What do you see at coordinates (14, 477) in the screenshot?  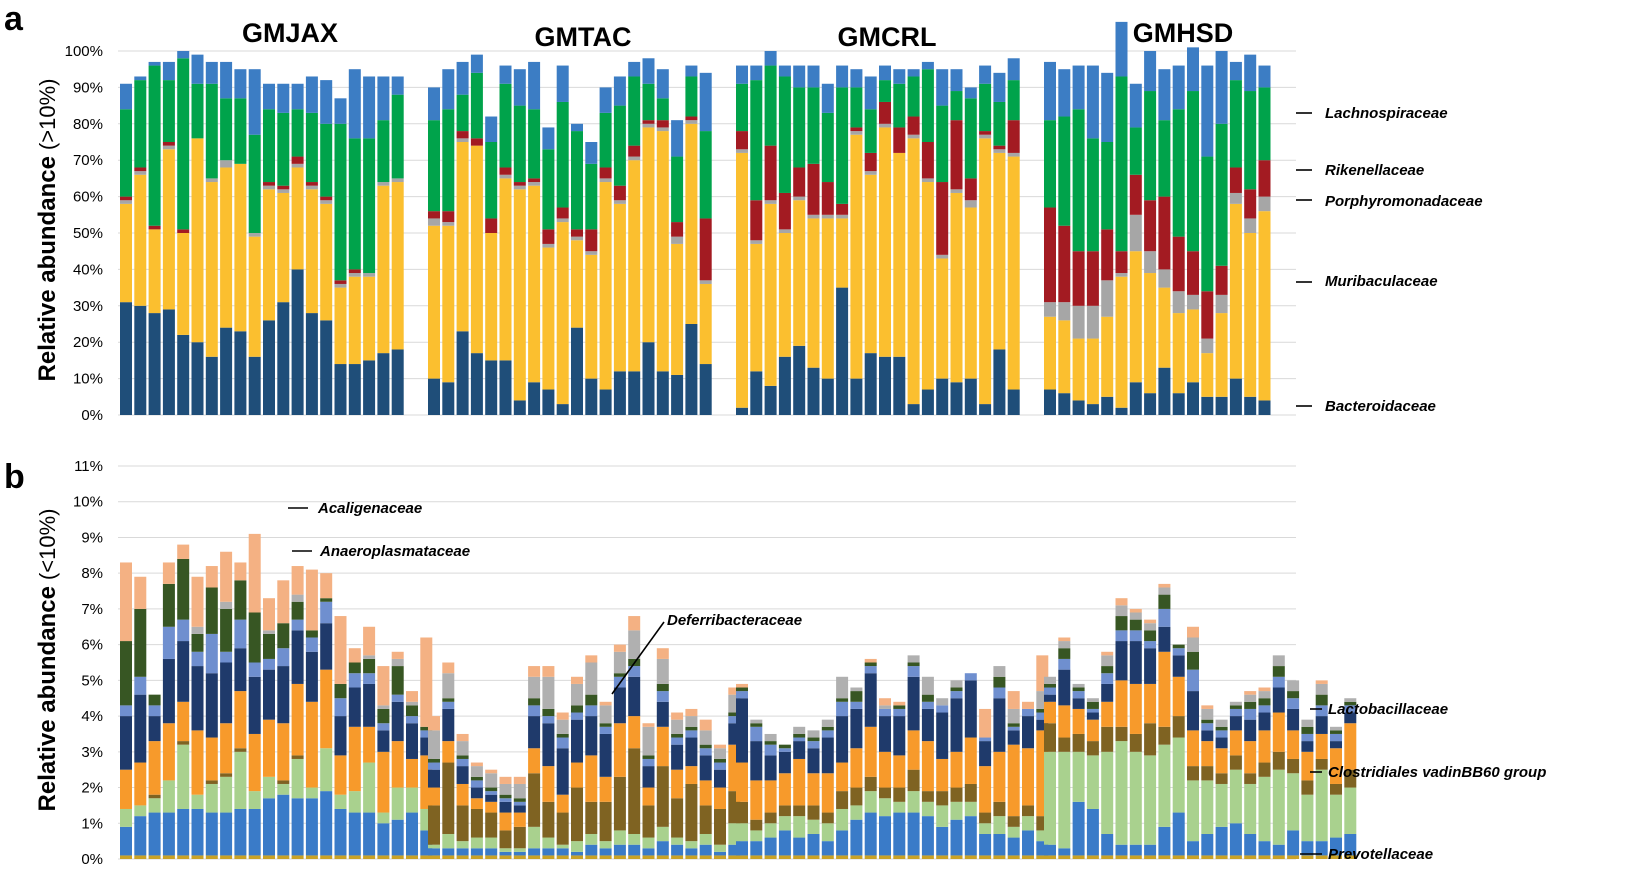 I see `panel-b-letter: b` at bounding box center [14, 477].